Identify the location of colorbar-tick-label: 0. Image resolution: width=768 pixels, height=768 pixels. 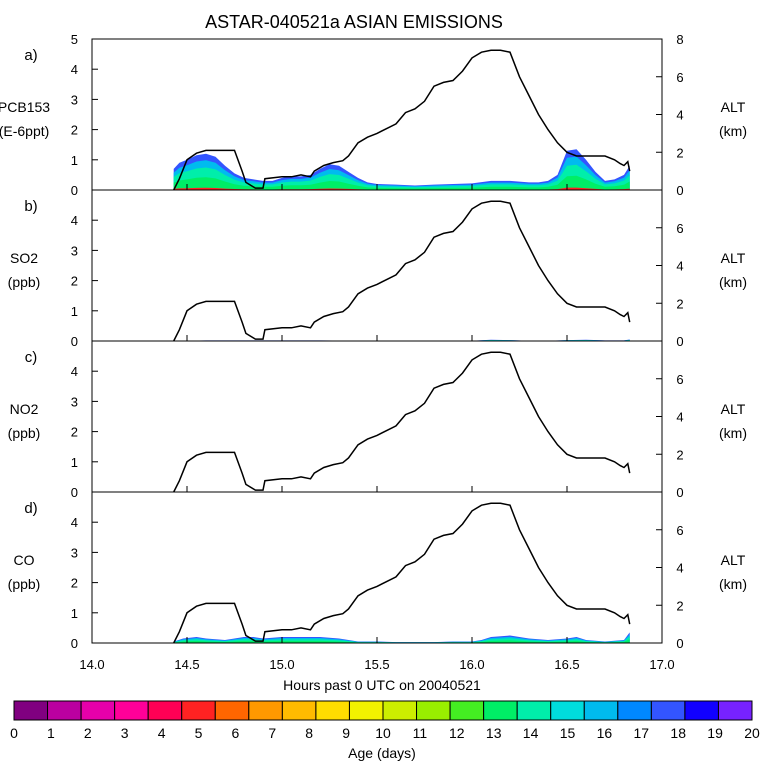
(14, 733).